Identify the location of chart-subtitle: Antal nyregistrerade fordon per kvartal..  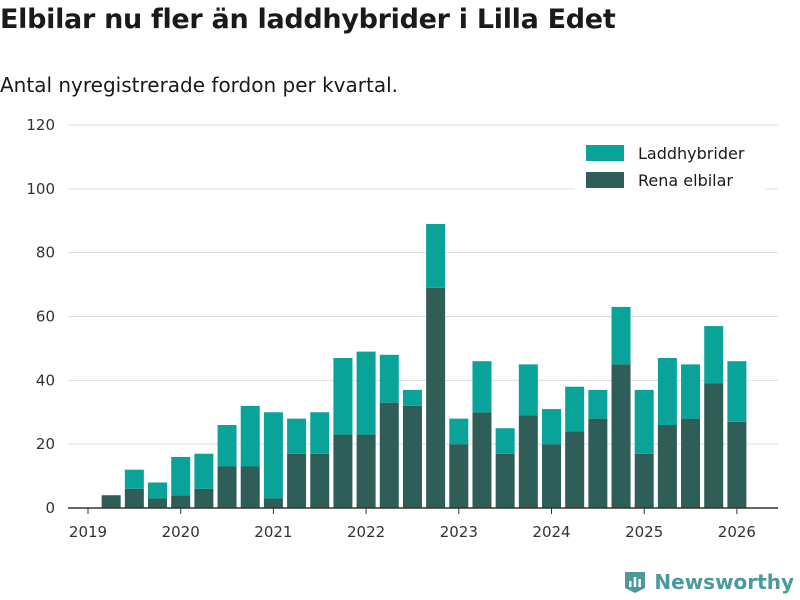
(199, 85).